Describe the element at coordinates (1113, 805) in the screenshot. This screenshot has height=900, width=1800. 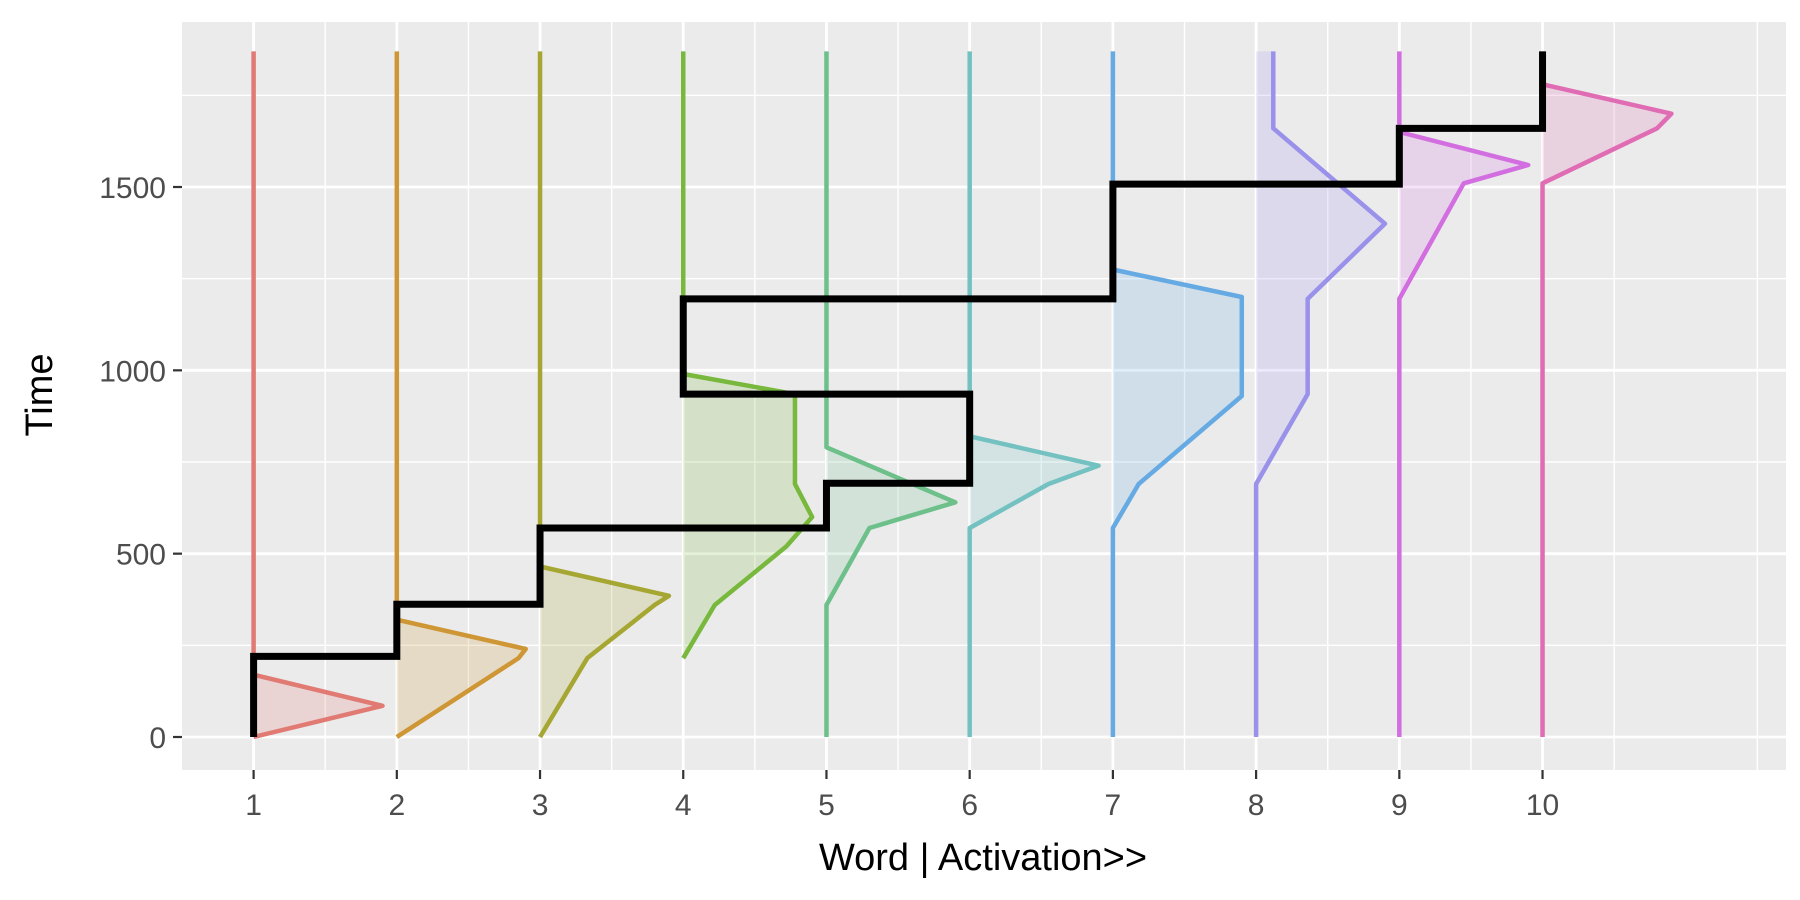
I see `x-tick-label: 7` at that location.